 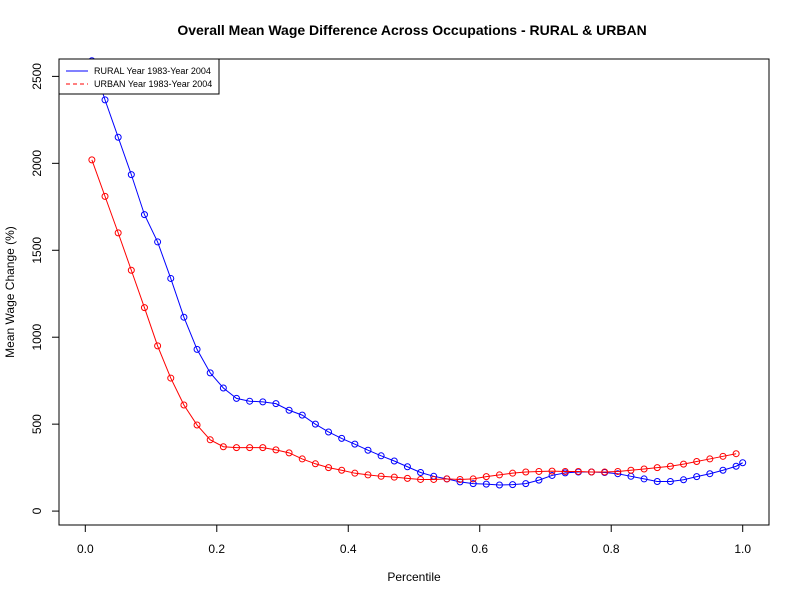 What do you see at coordinates (414, 577) in the screenshot?
I see `x-axis-label: Percentile` at bounding box center [414, 577].